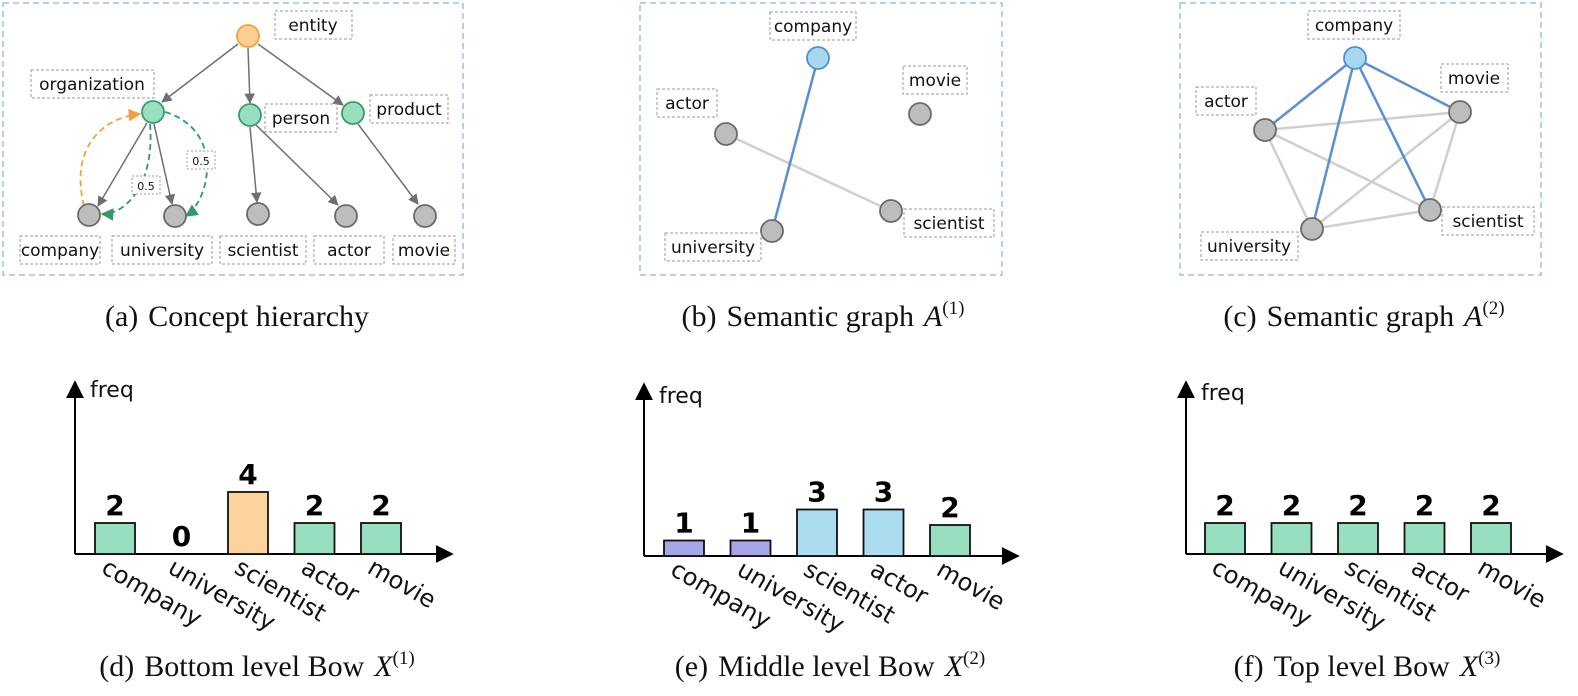  Describe the element at coordinates (1445, 161) in the screenshot. I see `edge-movie-scientist` at that location.